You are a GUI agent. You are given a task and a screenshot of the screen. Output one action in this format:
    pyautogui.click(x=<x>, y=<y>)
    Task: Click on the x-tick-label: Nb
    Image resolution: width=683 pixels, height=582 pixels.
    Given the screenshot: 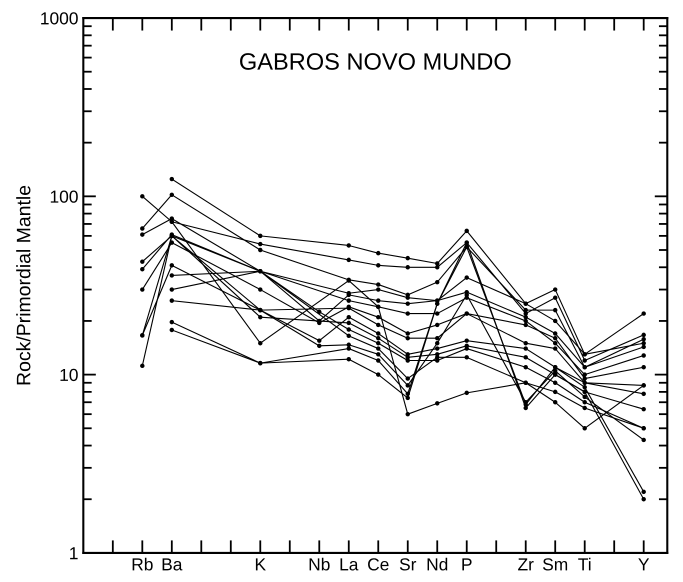 What is the action you would take?
    pyautogui.click(x=320, y=564)
    